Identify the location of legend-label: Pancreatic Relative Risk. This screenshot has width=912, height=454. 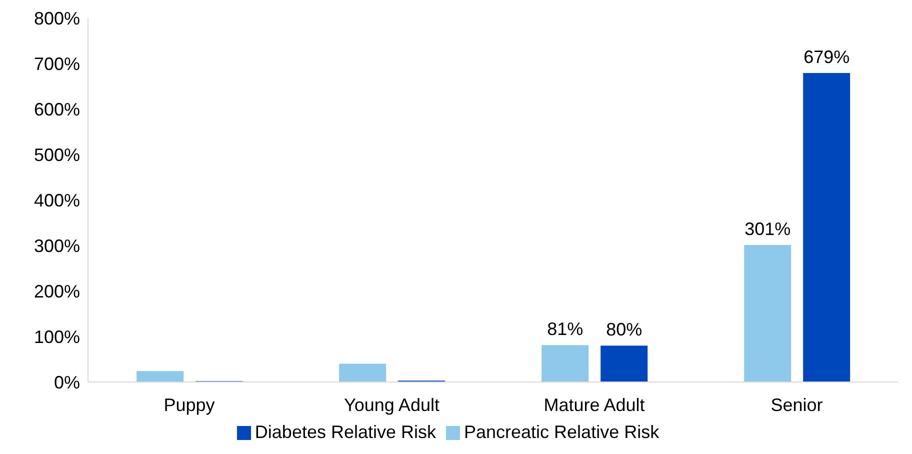
(562, 432).